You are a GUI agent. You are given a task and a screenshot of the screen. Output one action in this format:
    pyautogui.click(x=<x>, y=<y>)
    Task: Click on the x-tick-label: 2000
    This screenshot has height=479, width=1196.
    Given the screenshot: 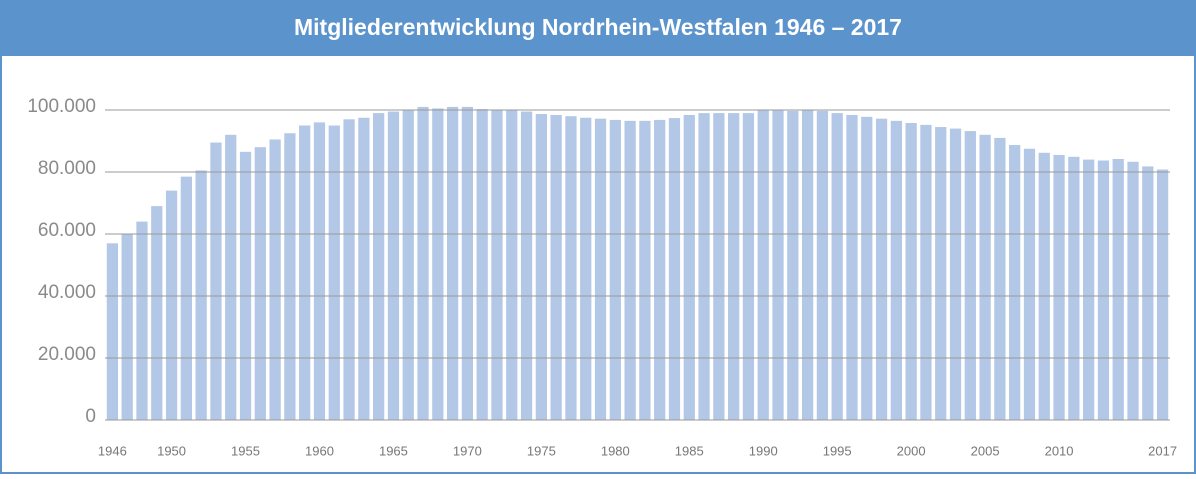 What is the action you would take?
    pyautogui.click(x=911, y=450)
    